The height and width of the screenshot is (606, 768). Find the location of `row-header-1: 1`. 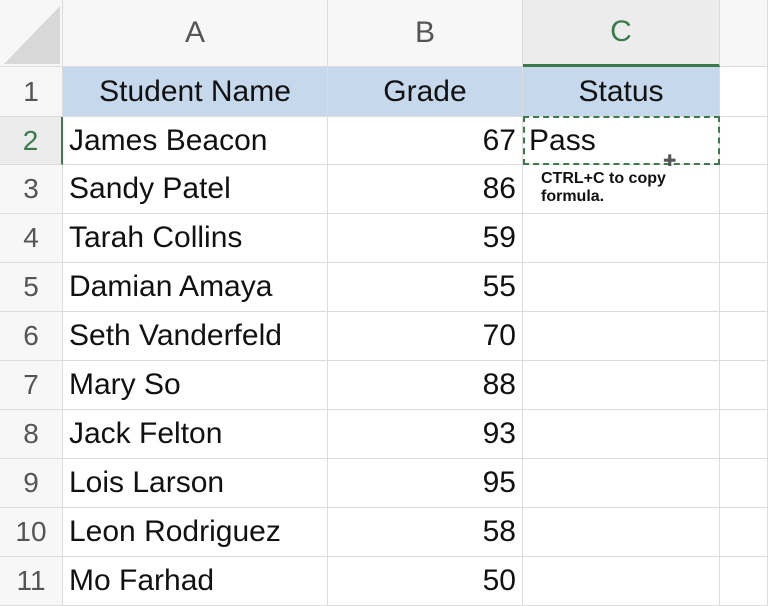

row-header-1: 1 is located at coordinates (31, 92).